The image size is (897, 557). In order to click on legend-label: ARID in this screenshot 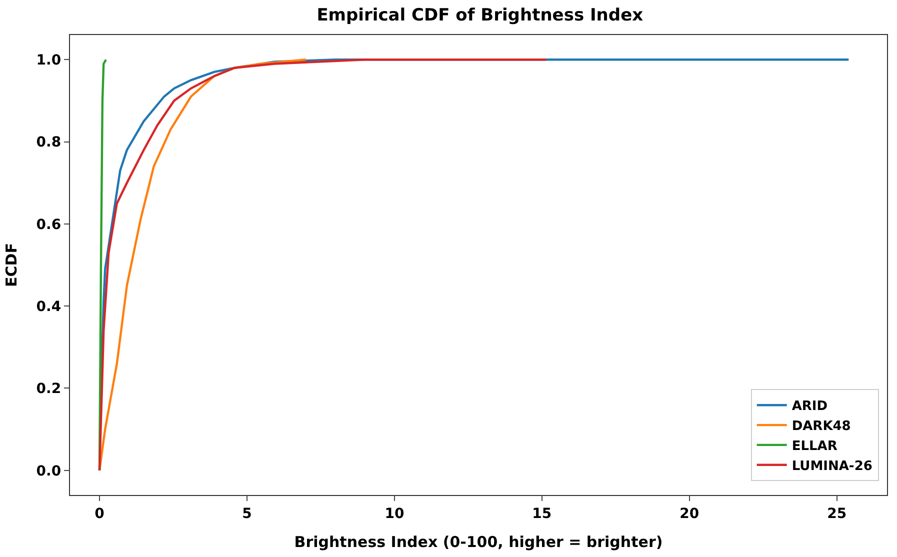, I will do `click(810, 406)`.